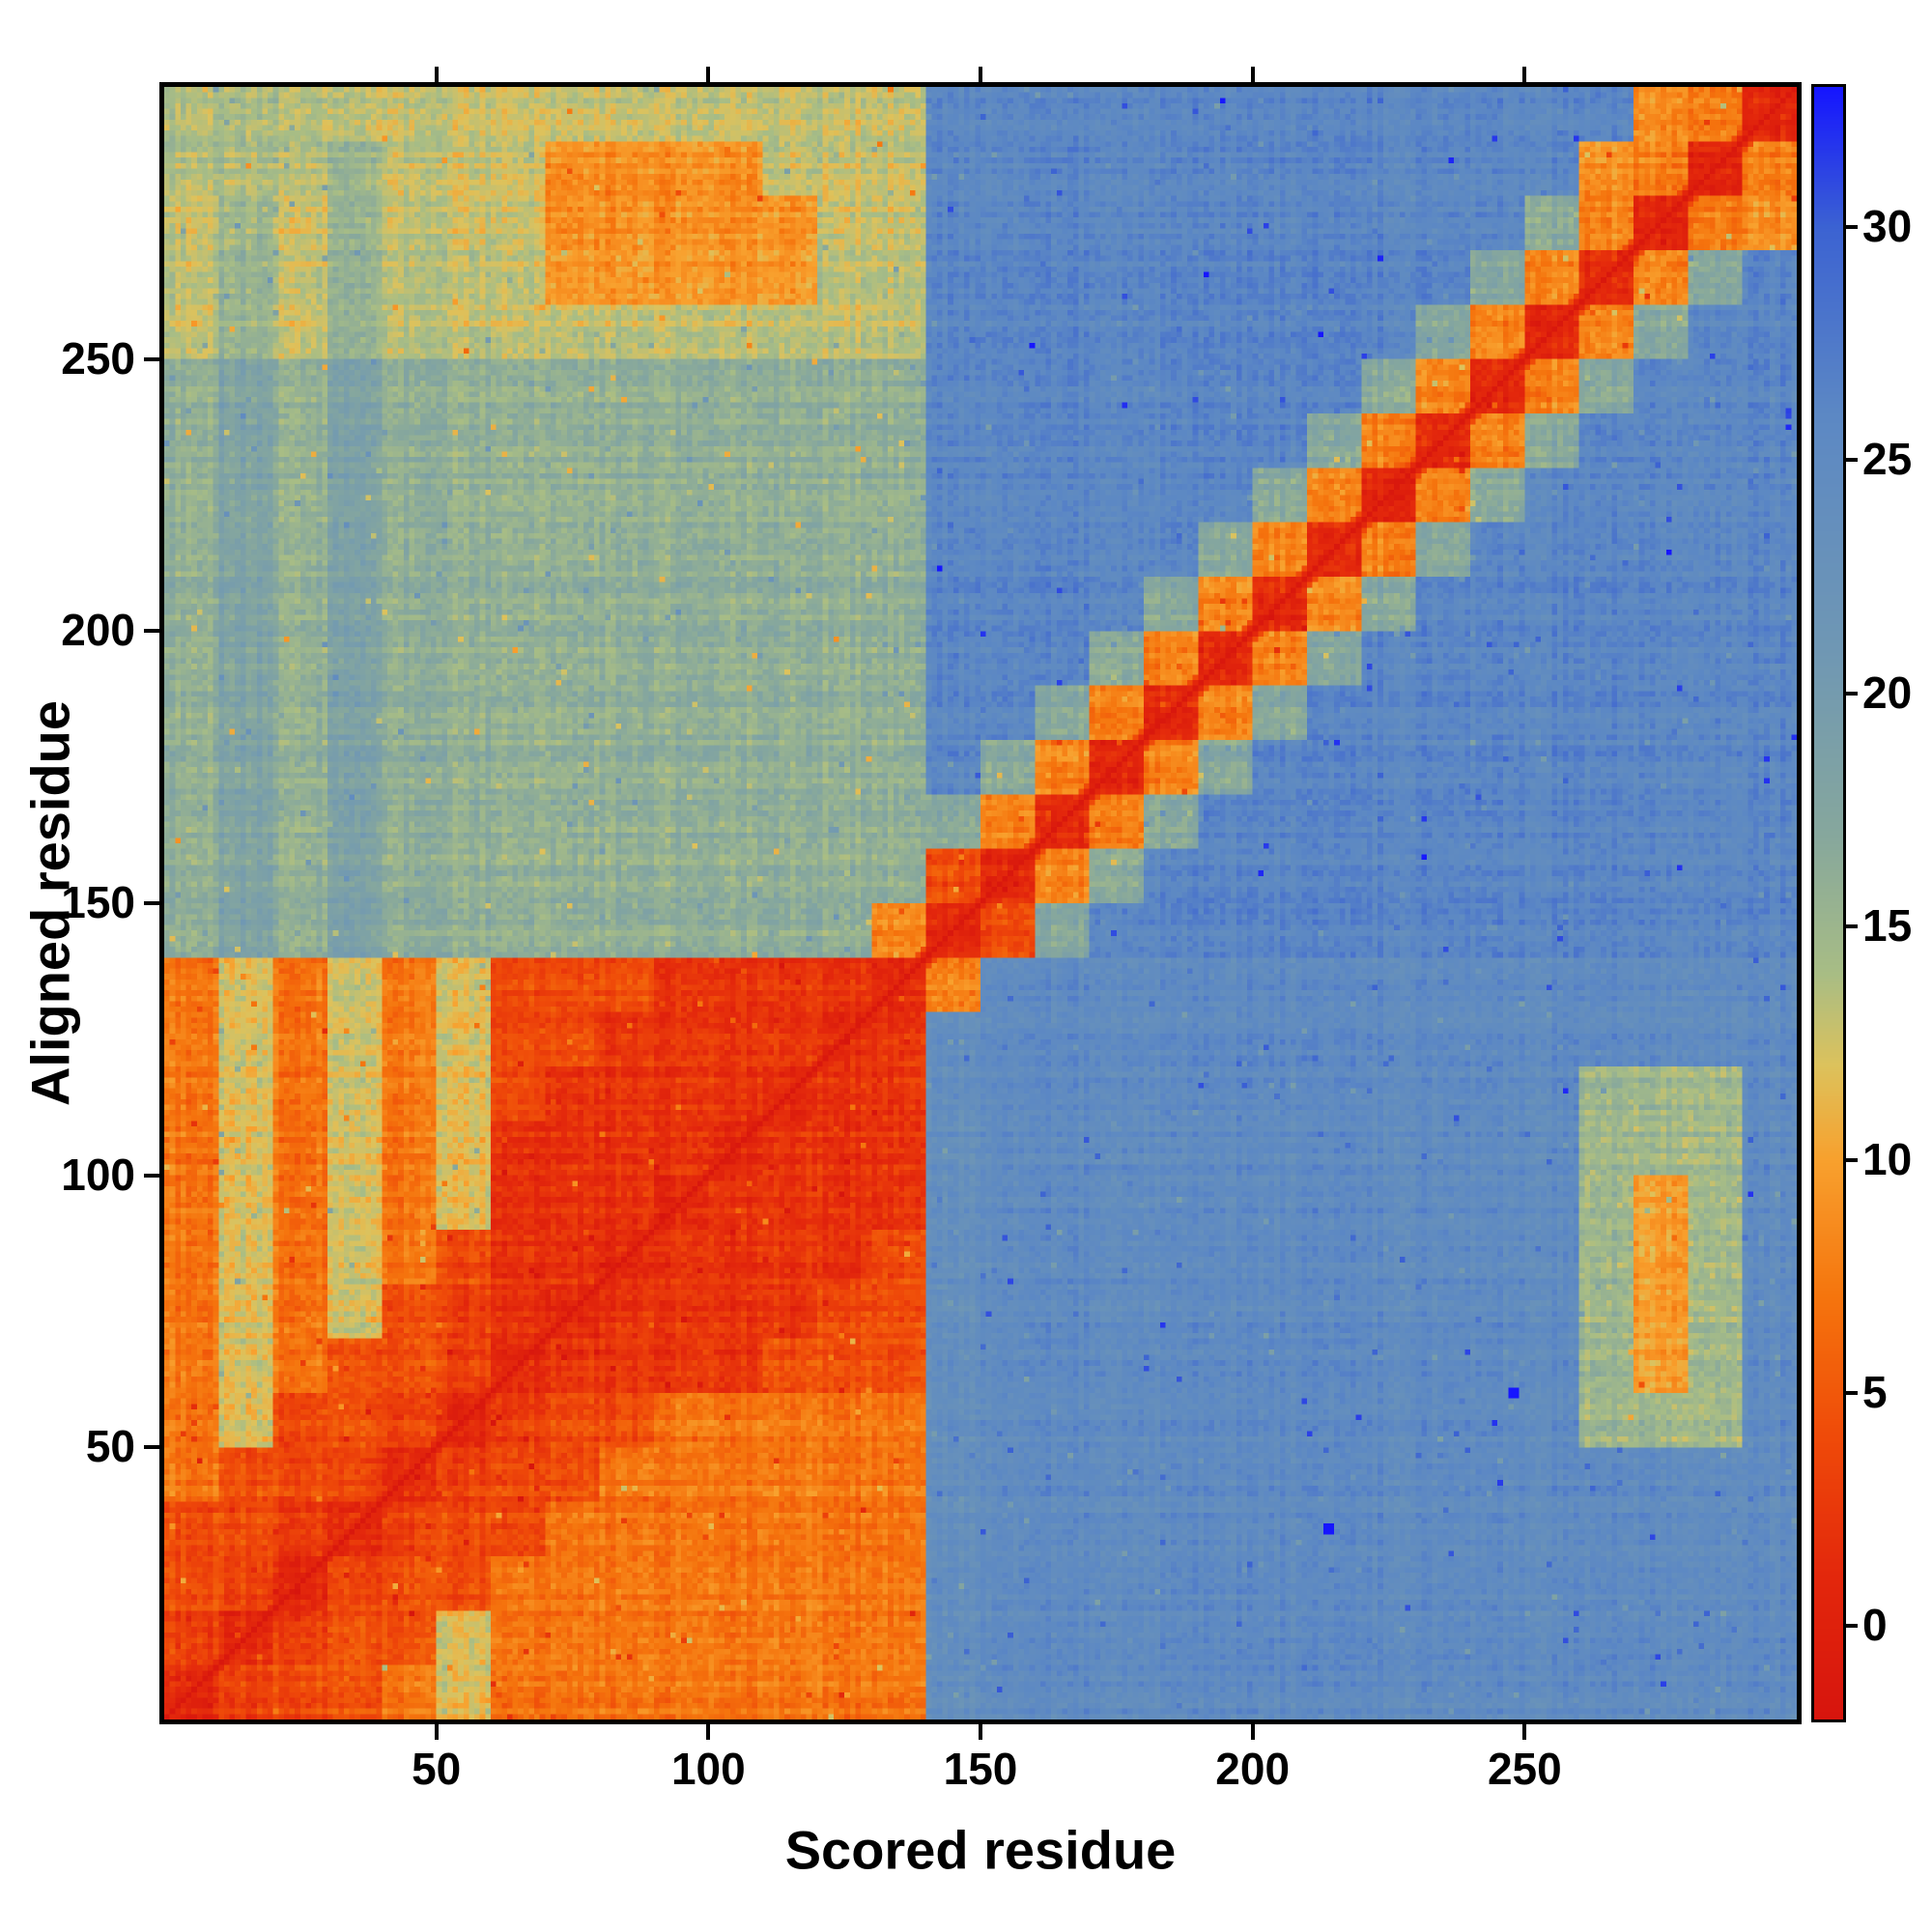 The height and width of the screenshot is (1932, 1932). I want to click on colorbar-tick-label: 0, so click(1875, 1625).